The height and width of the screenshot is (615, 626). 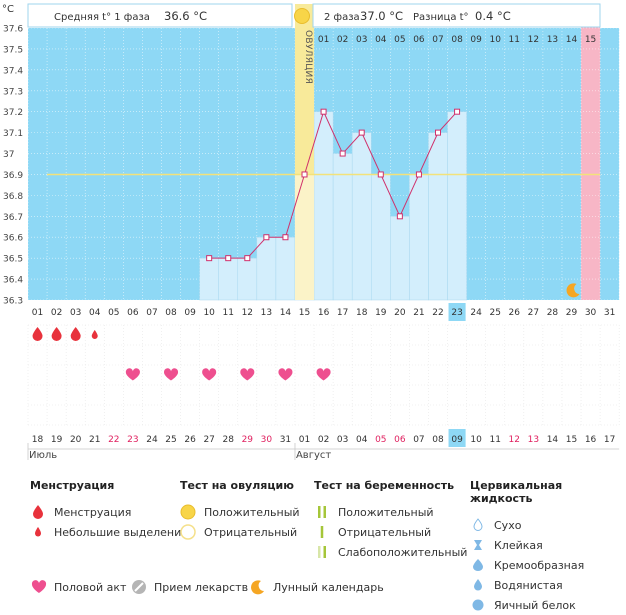 What do you see at coordinates (476, 40) in the screenshot?
I see `phase2-day-label: 09` at bounding box center [476, 40].